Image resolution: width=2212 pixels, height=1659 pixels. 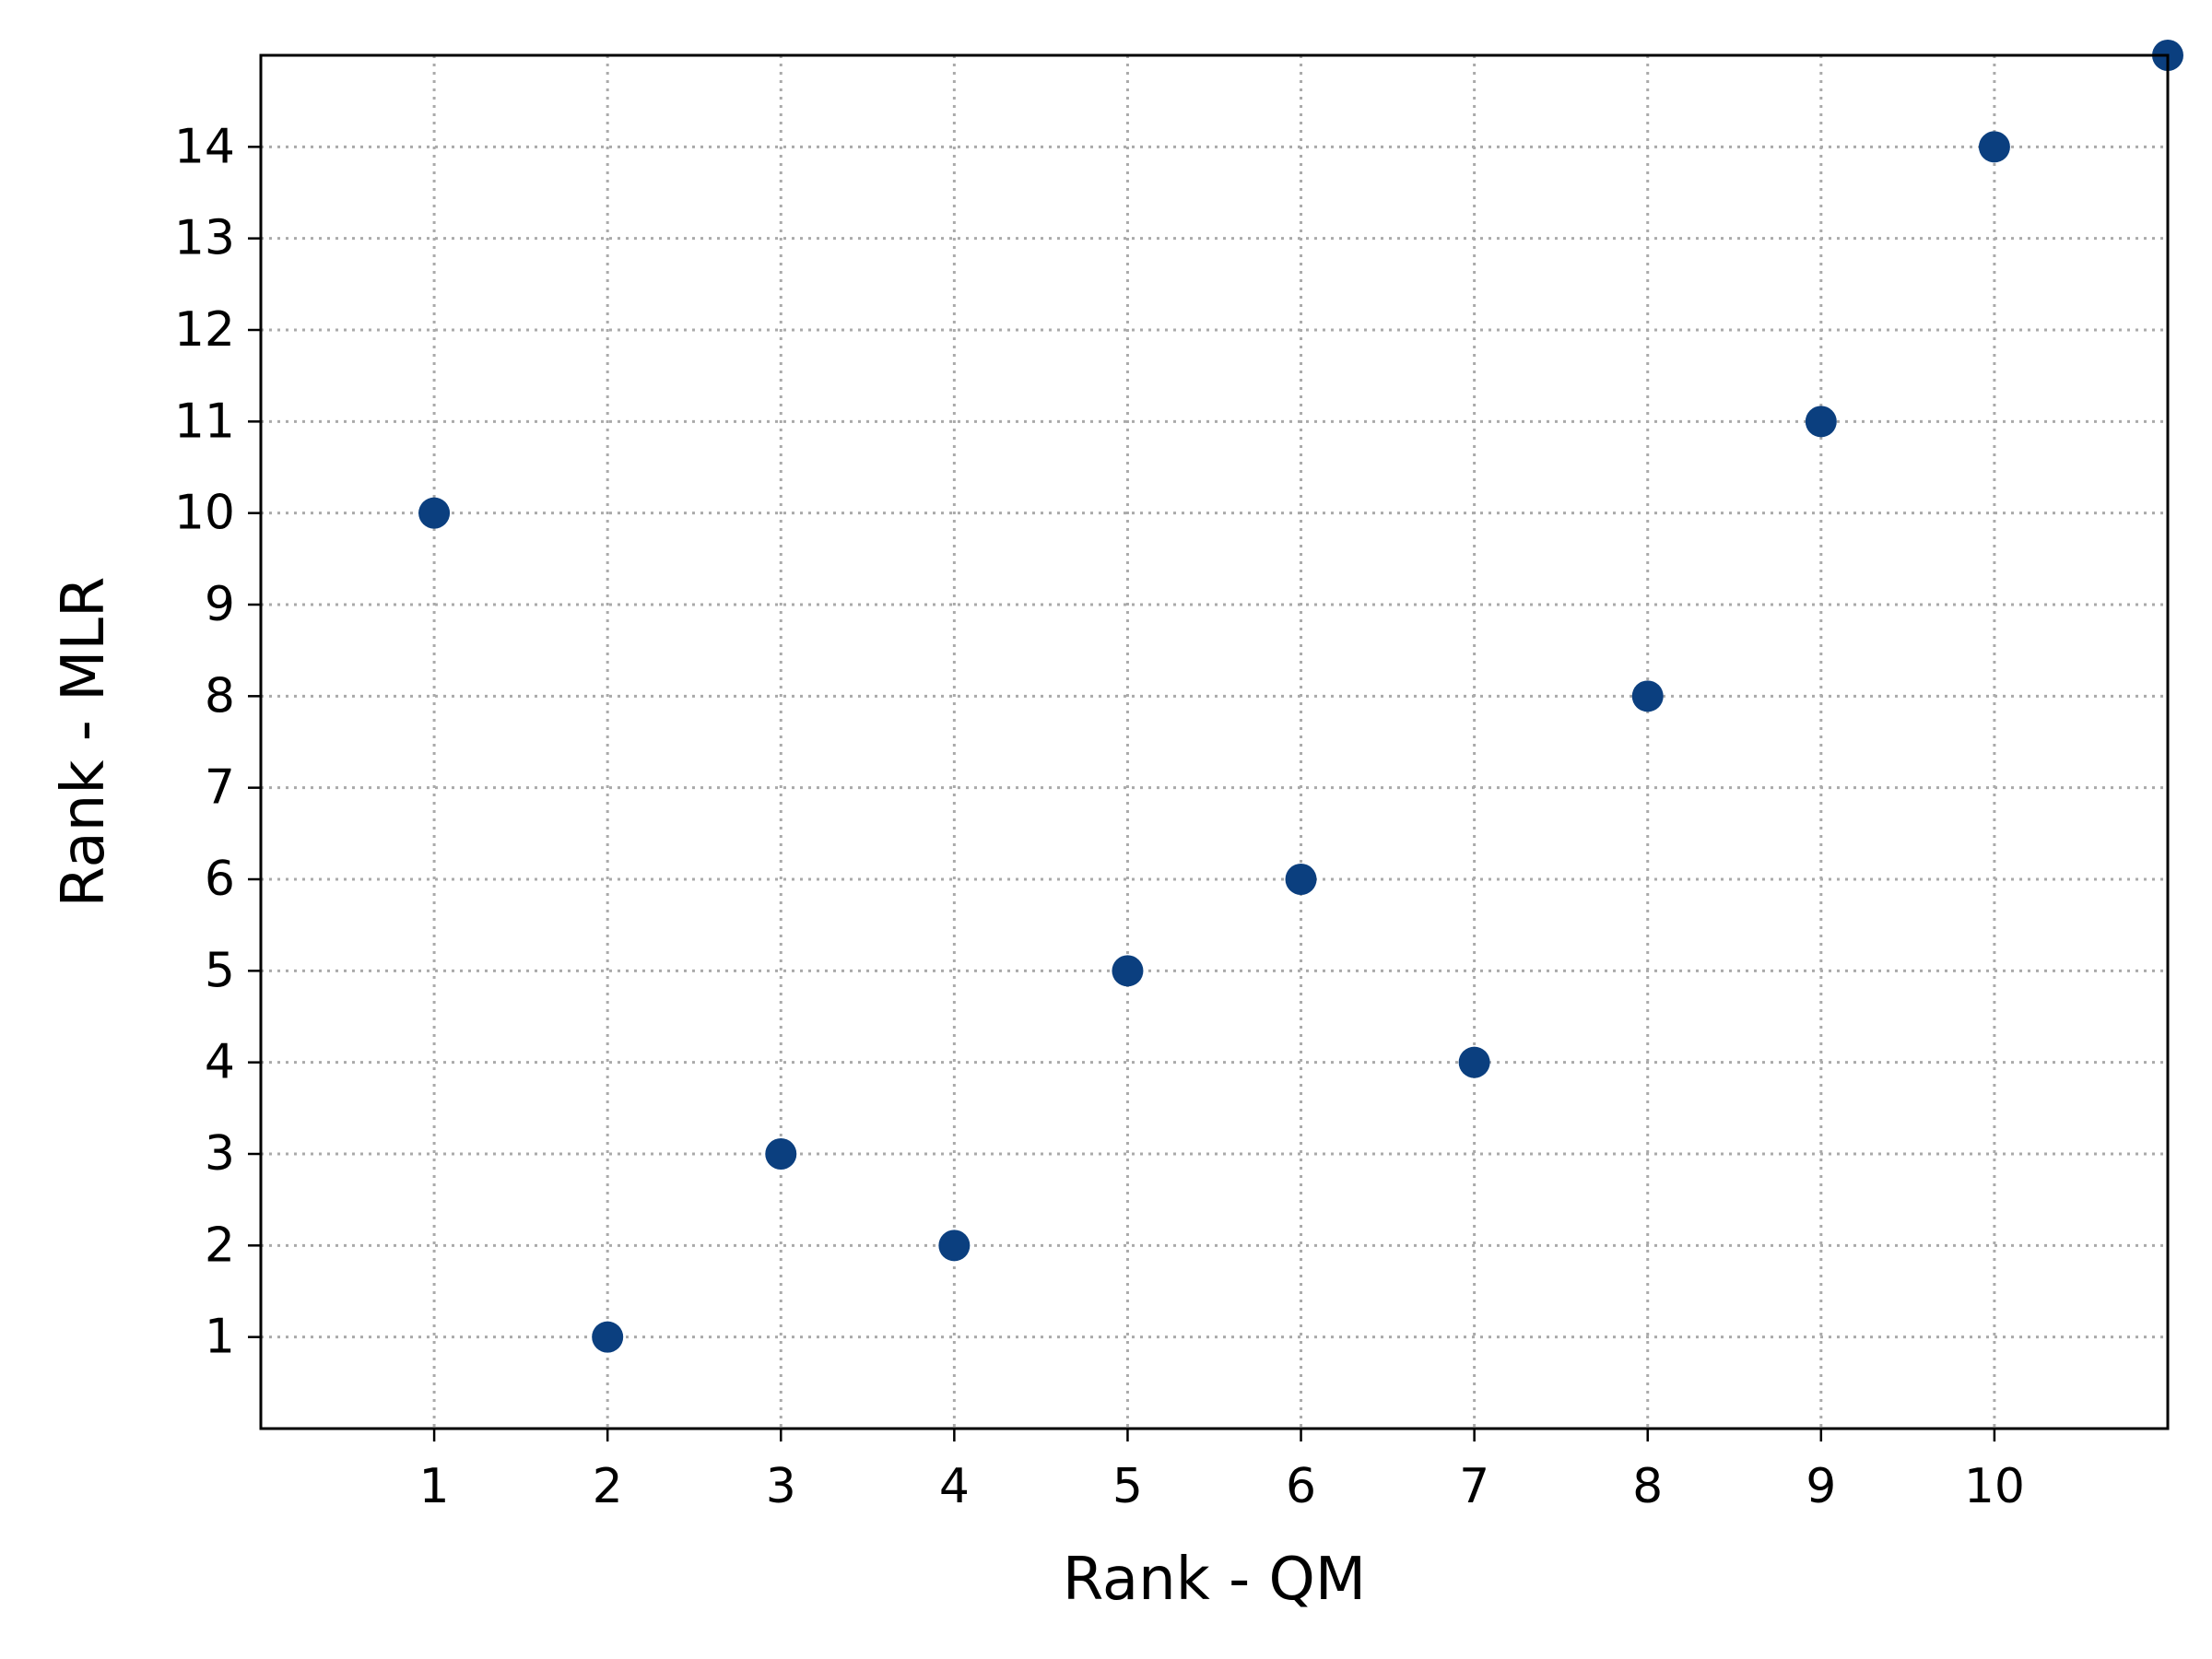 I want to click on y-tick-label: 3, so click(x=220, y=1154).